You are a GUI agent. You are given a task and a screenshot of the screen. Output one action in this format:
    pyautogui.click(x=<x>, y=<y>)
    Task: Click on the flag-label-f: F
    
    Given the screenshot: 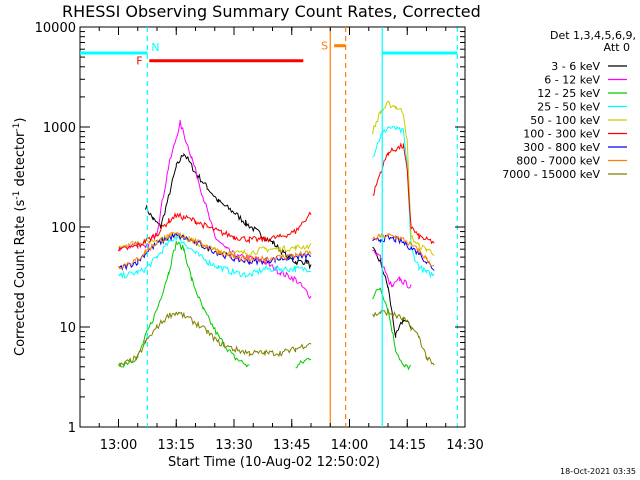 What is the action you would take?
    pyautogui.click(x=139, y=61)
    